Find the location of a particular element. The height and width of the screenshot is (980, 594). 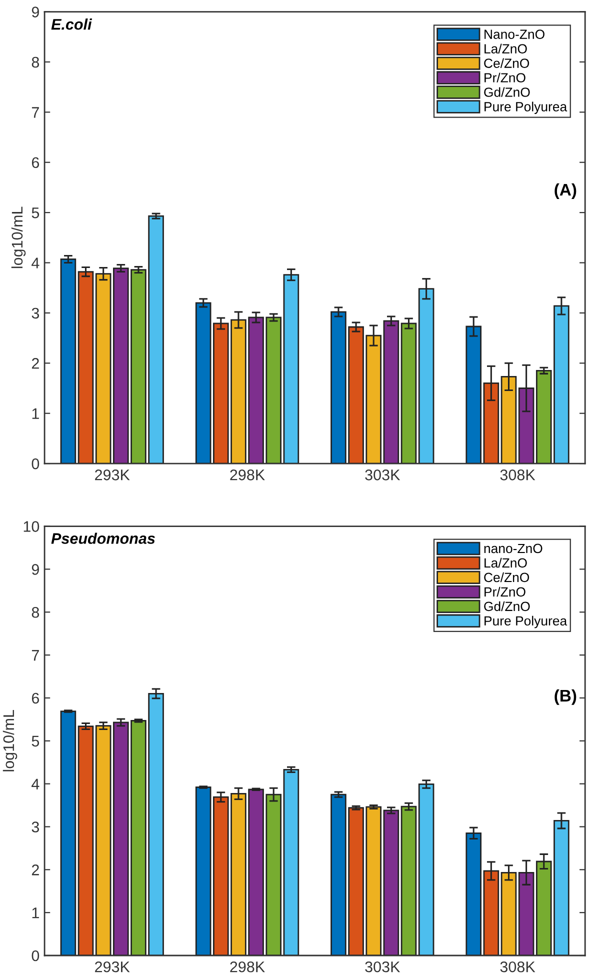

annotation: (B) is located at coordinates (565, 697).